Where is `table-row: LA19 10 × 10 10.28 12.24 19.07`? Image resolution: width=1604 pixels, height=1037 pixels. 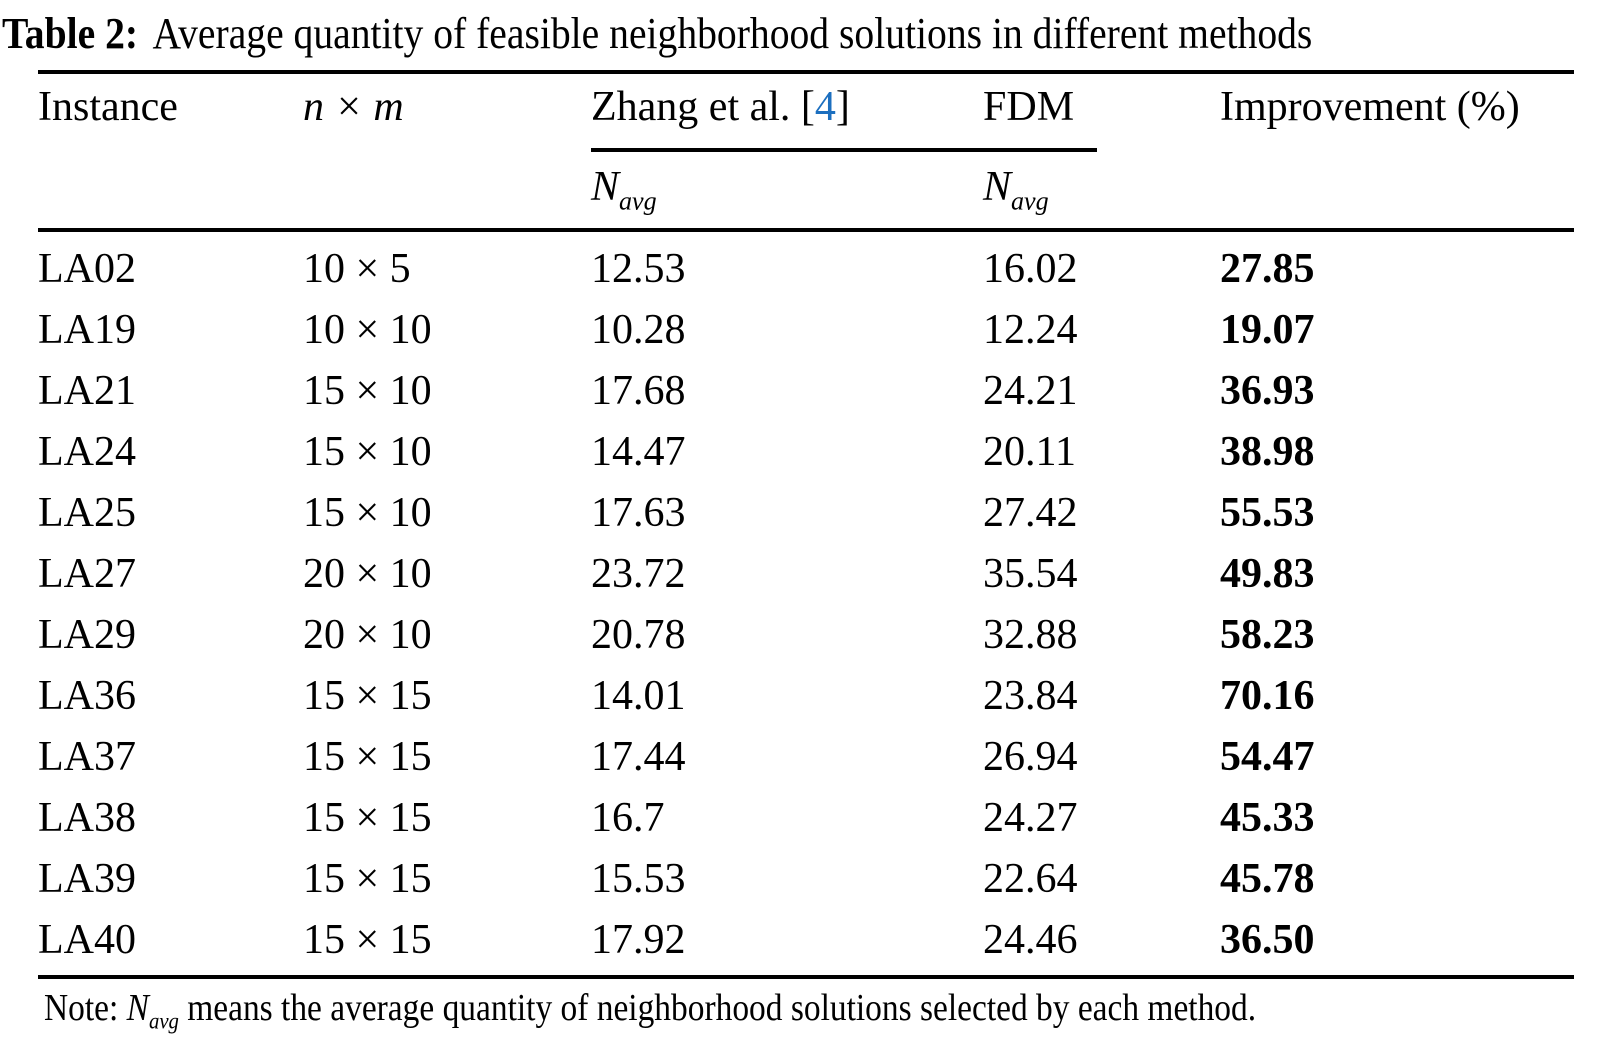
table-row: LA19 10 × 10 10.28 12.24 19.07 is located at coordinates (806, 329).